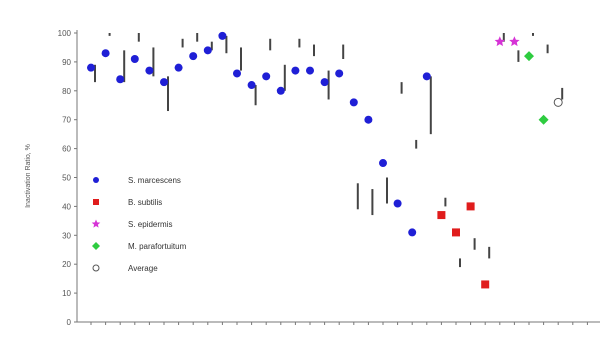  Describe the element at coordinates (150, 224) in the screenshot. I see `legend-label: S. epidermis` at that location.